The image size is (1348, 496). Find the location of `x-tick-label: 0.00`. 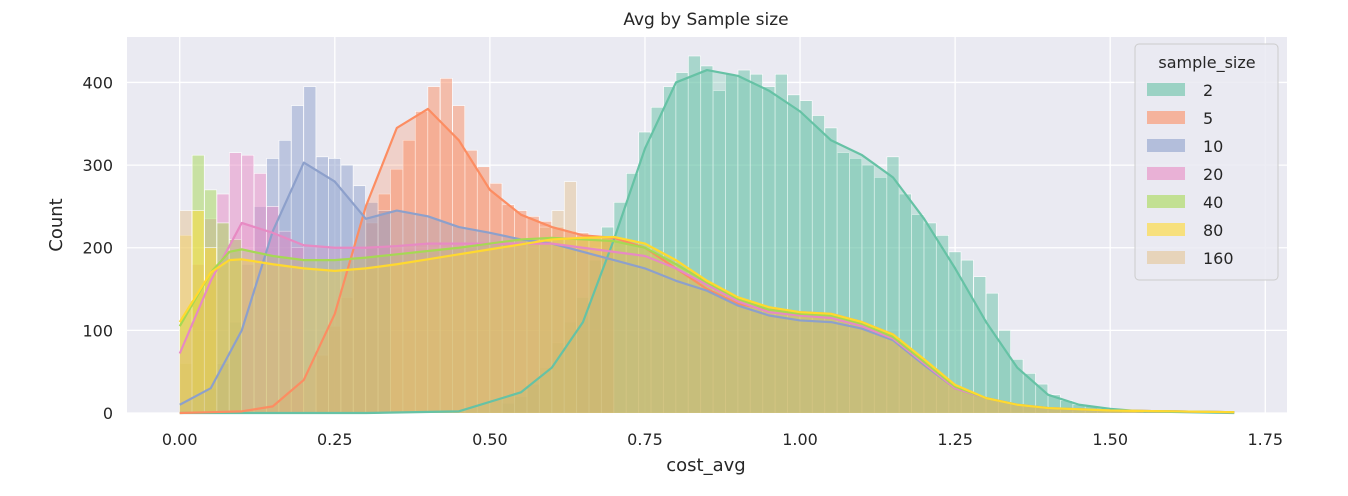

x-tick-label: 0.00 is located at coordinates (180, 439).